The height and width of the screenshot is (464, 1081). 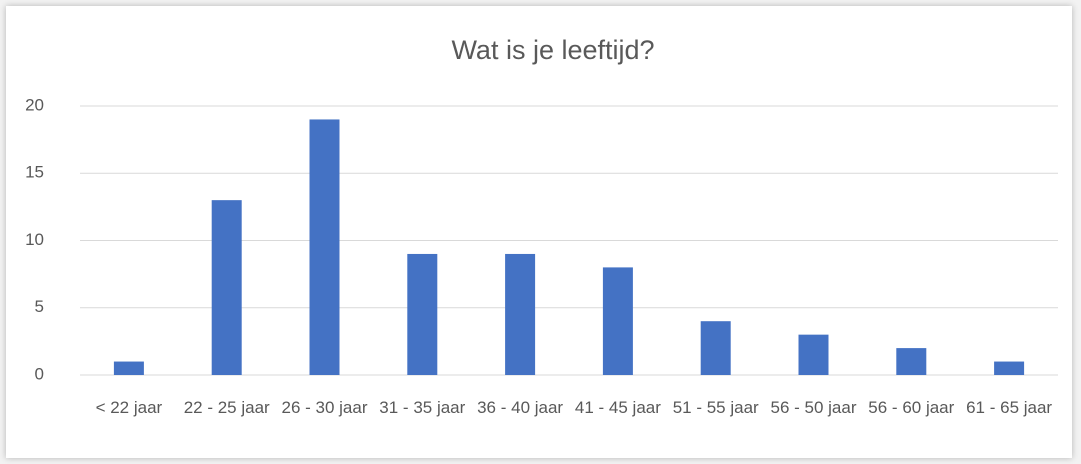 What do you see at coordinates (129, 407) in the screenshot?
I see `x-tick-label: < 22 jaar` at bounding box center [129, 407].